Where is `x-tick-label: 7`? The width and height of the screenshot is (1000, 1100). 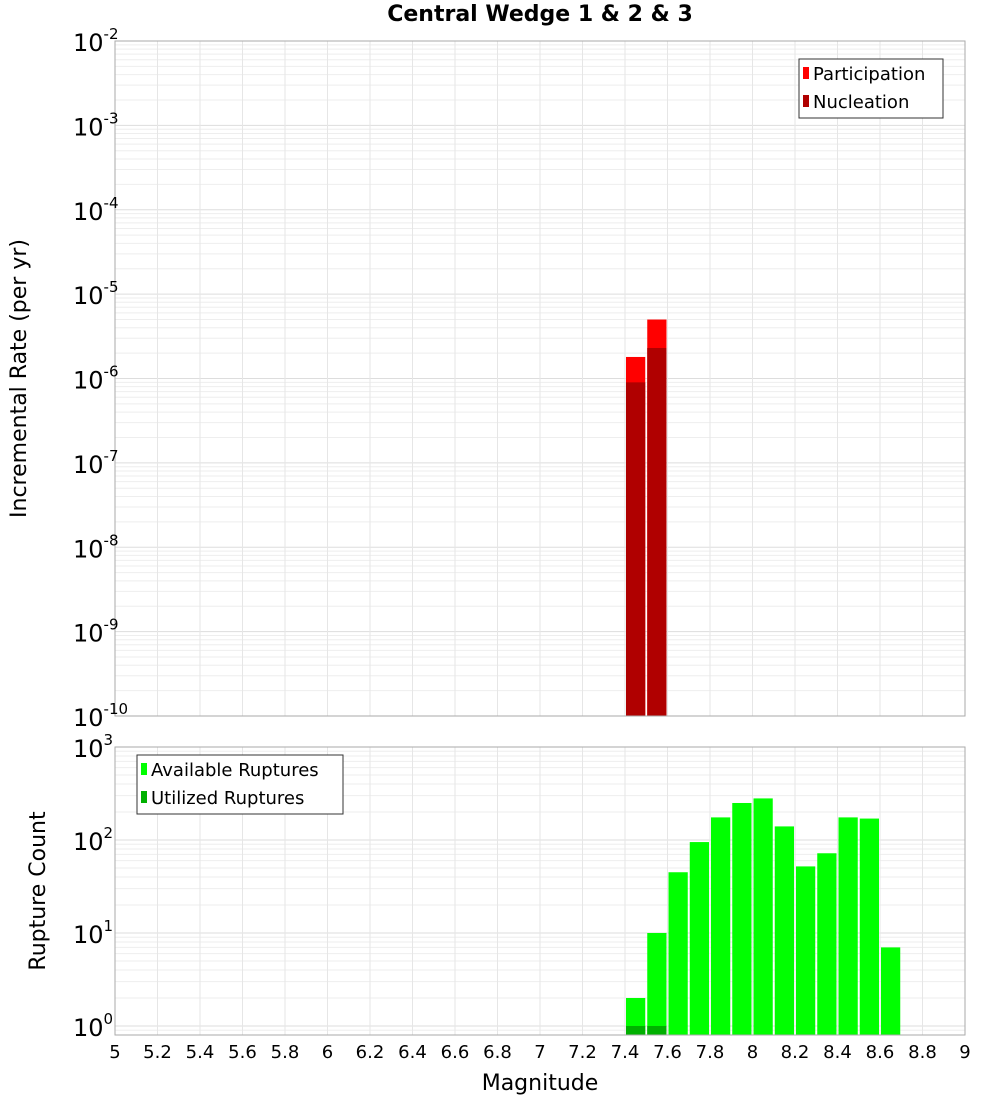 x-tick-label: 7 is located at coordinates (539, 1052).